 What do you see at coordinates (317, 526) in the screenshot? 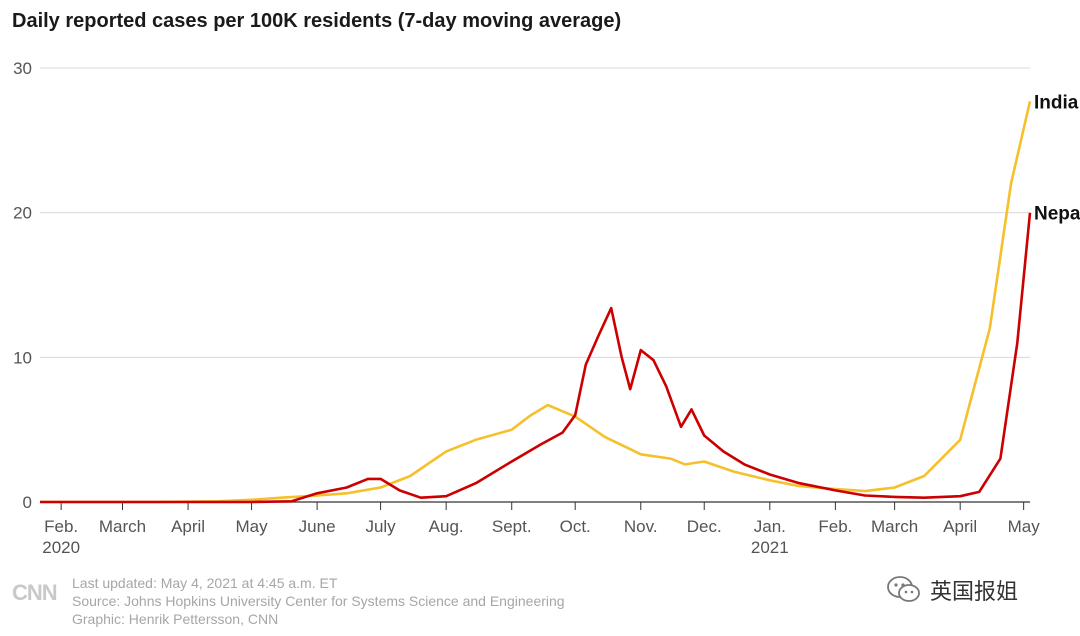
I see `x-tick-label: June` at bounding box center [317, 526].